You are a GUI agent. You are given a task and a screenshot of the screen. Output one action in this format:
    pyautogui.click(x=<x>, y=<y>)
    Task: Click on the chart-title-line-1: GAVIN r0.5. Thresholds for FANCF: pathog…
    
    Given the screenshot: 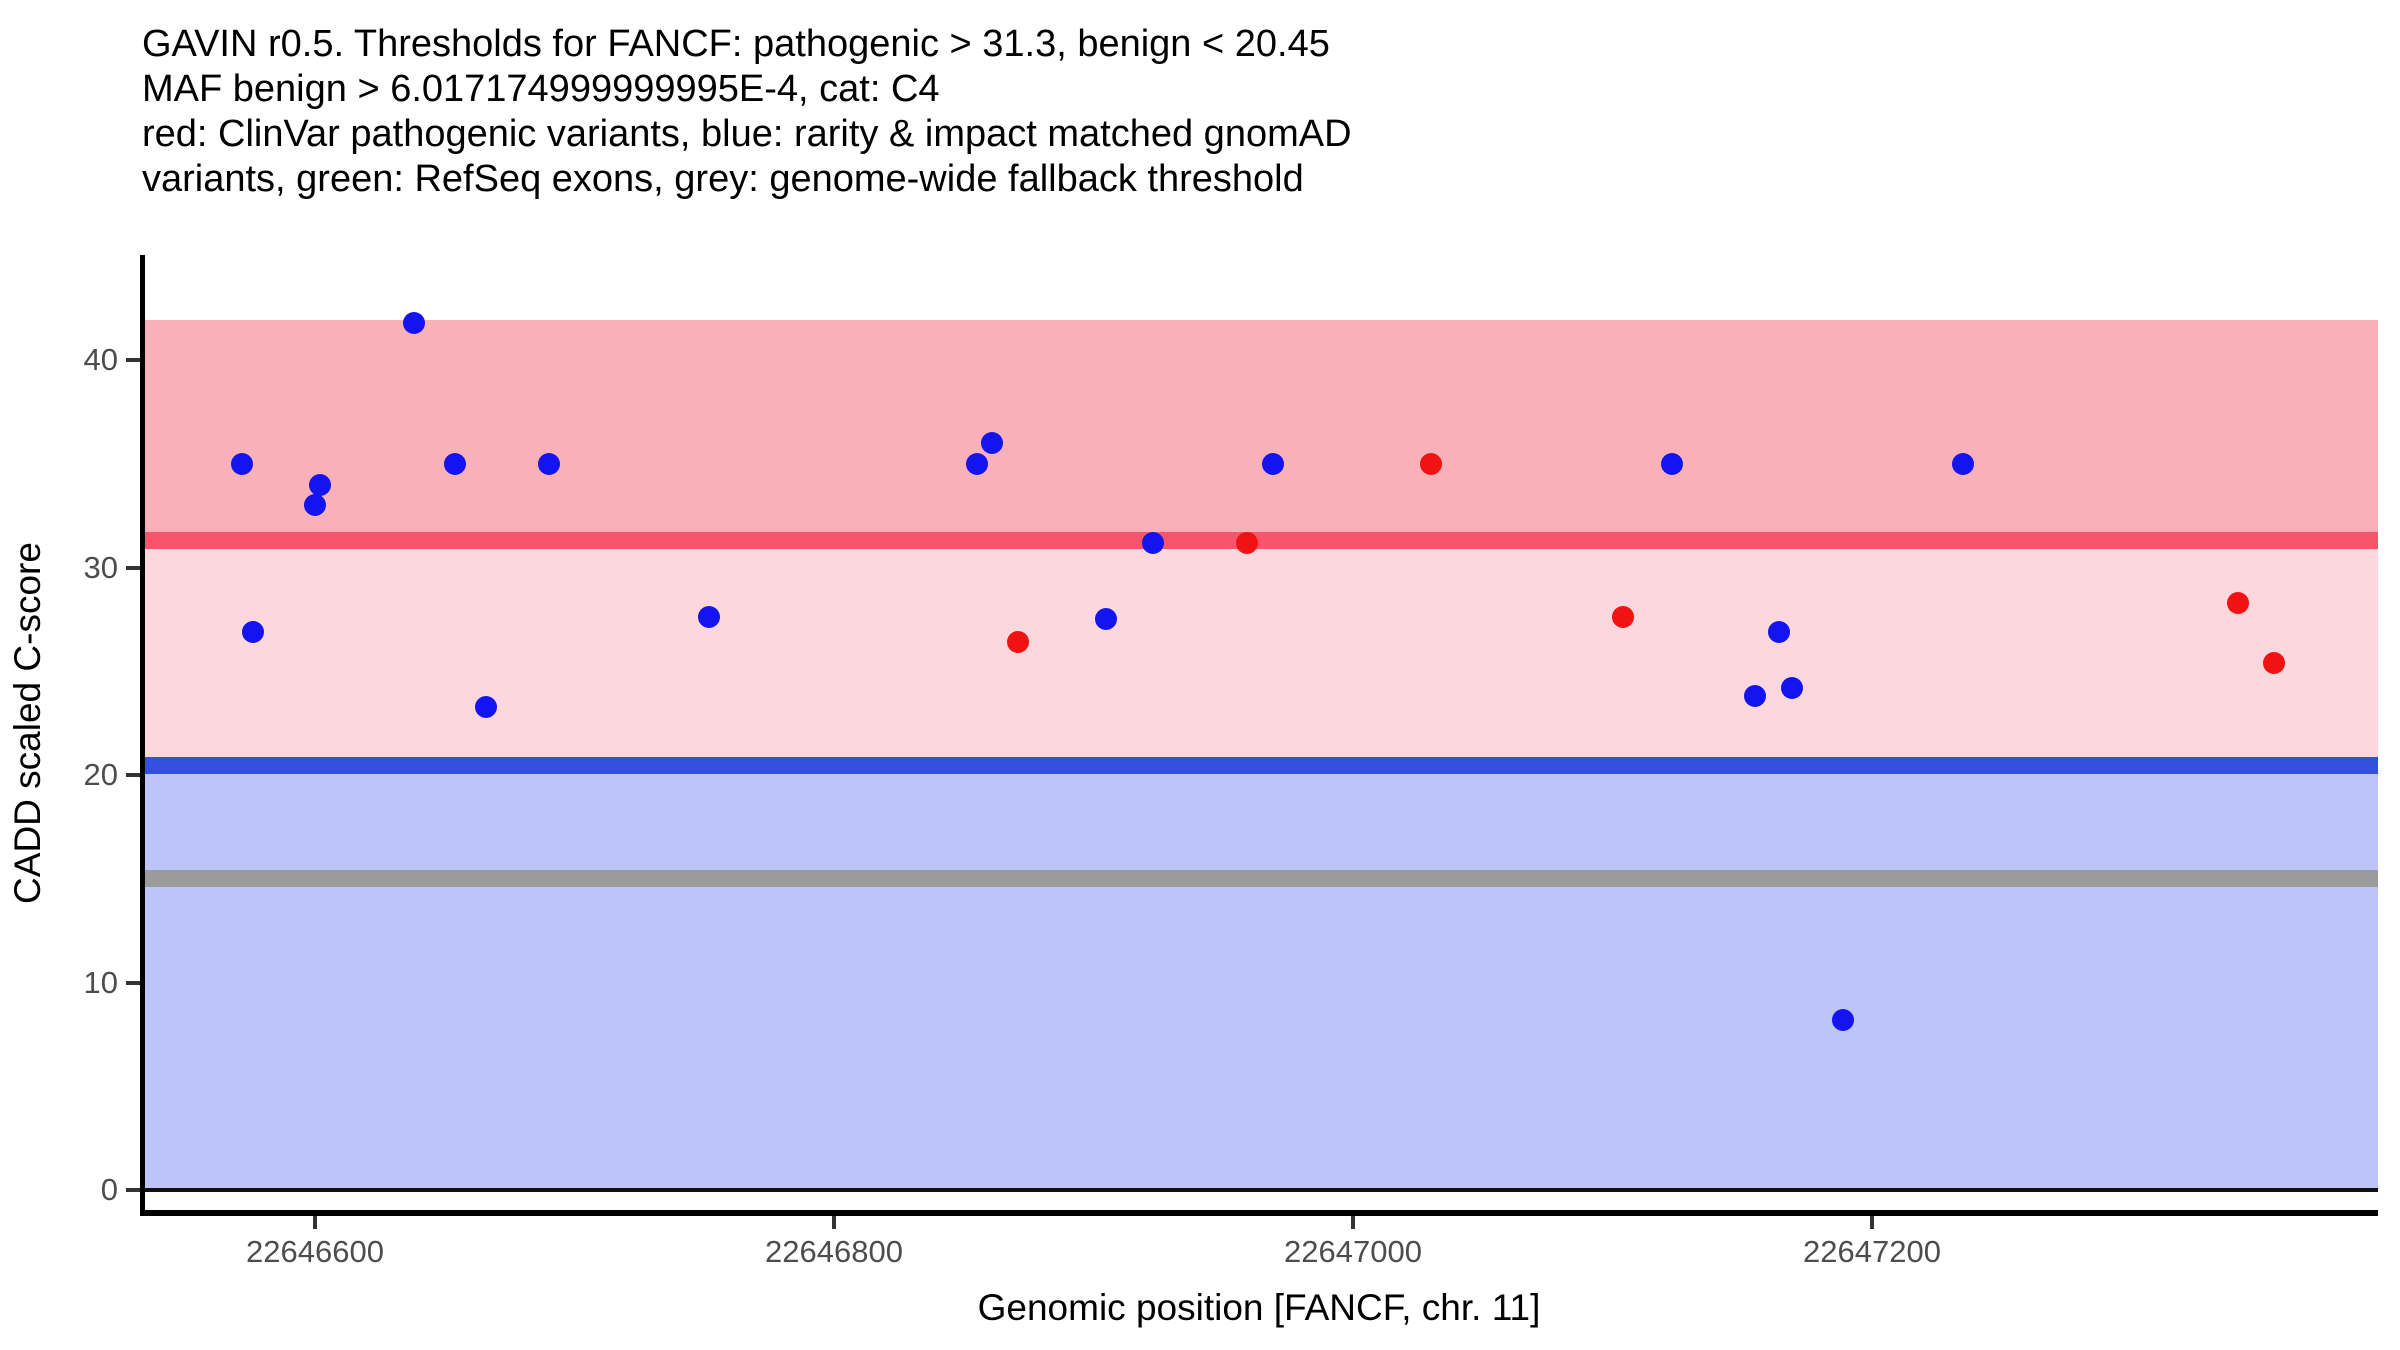 What is the action you would take?
    pyautogui.click(x=736, y=44)
    